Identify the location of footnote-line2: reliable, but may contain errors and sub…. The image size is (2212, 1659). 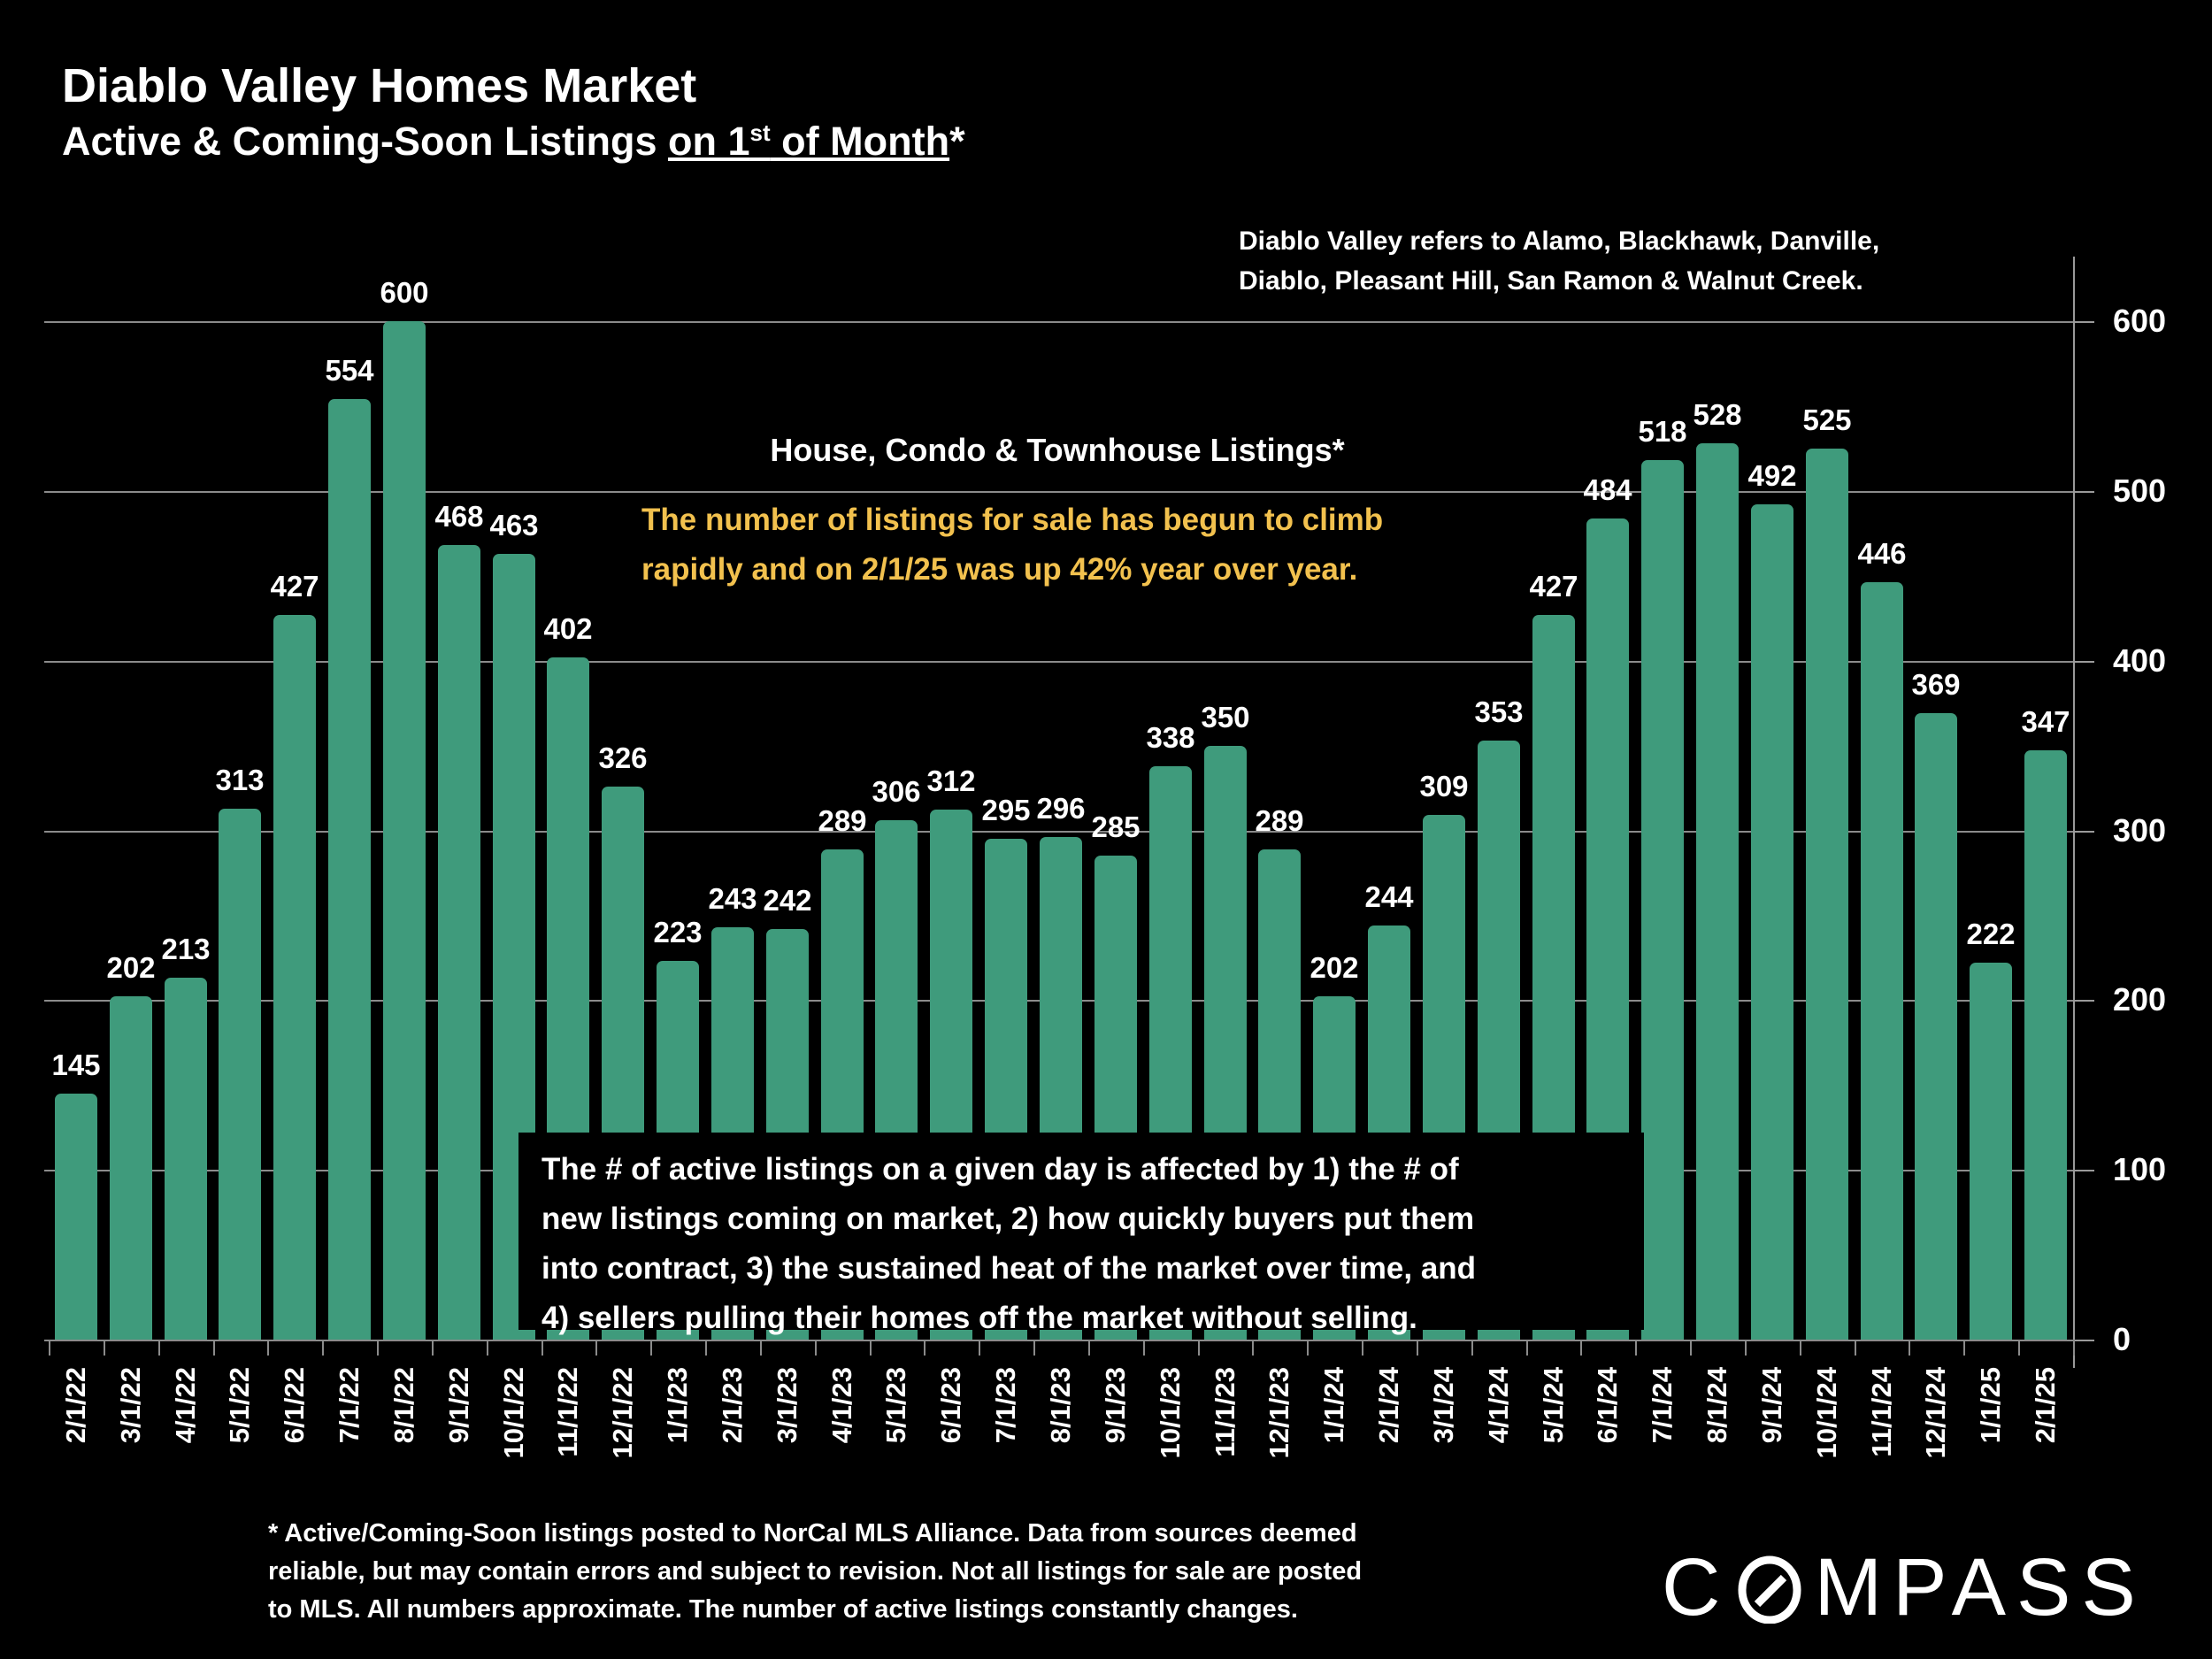
(815, 1571).